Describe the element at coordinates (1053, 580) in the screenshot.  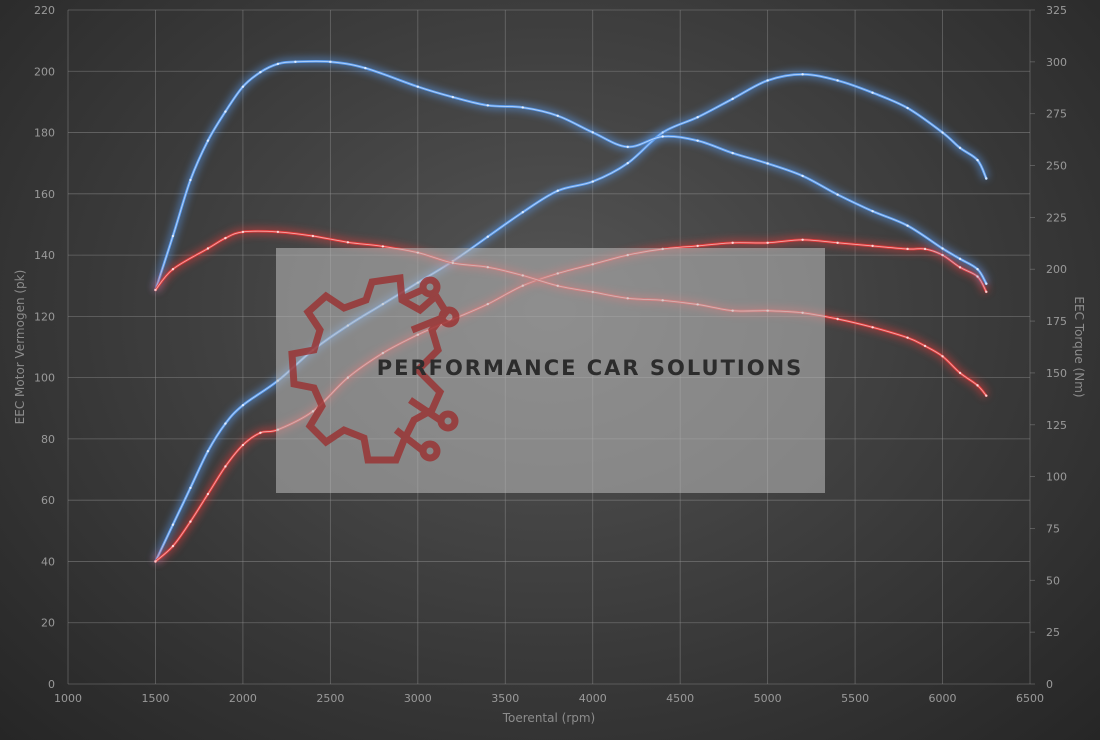
I see `y-right-tick-label: 50` at that location.